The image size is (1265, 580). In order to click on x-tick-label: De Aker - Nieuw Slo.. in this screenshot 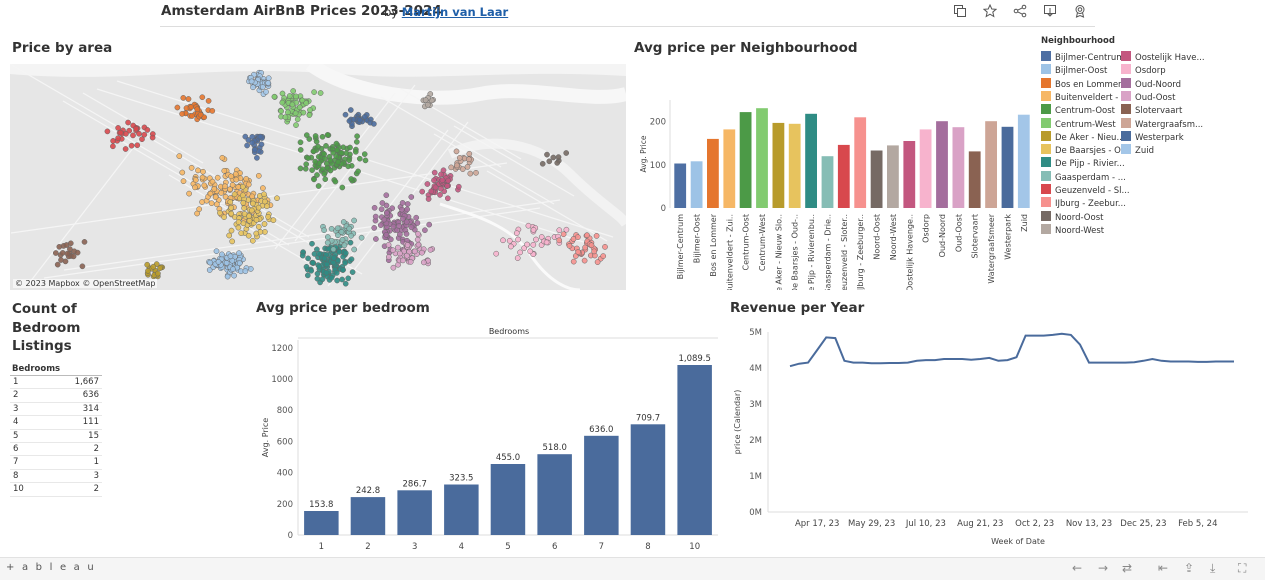, I will do `click(778, 252)`.